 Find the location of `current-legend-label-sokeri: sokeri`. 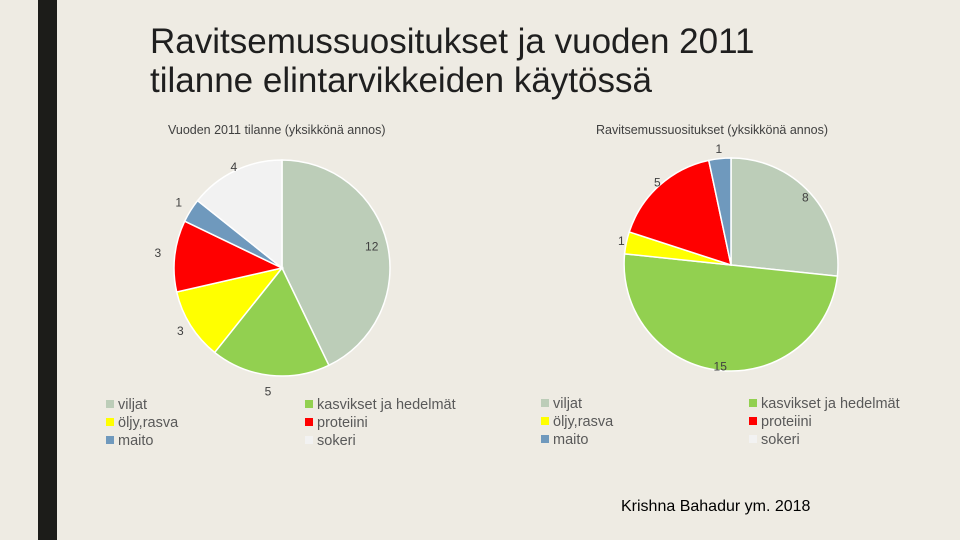

current-legend-label-sokeri: sokeri is located at coordinates (336, 441).